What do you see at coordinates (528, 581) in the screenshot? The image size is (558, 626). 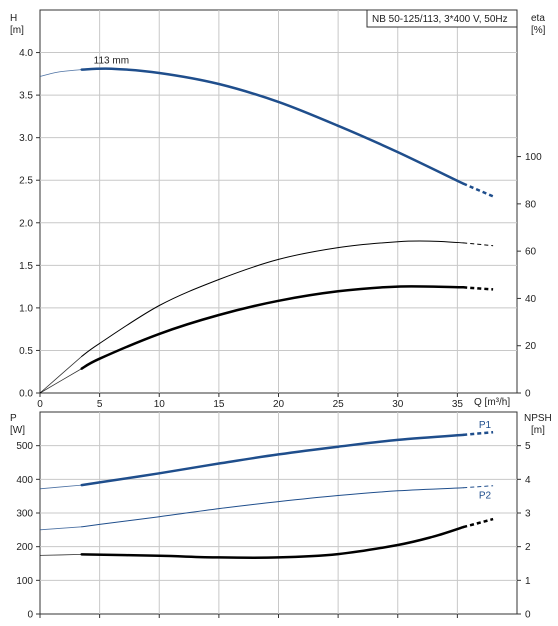 I see `bottom-ytick-right-label-1: 1` at bounding box center [528, 581].